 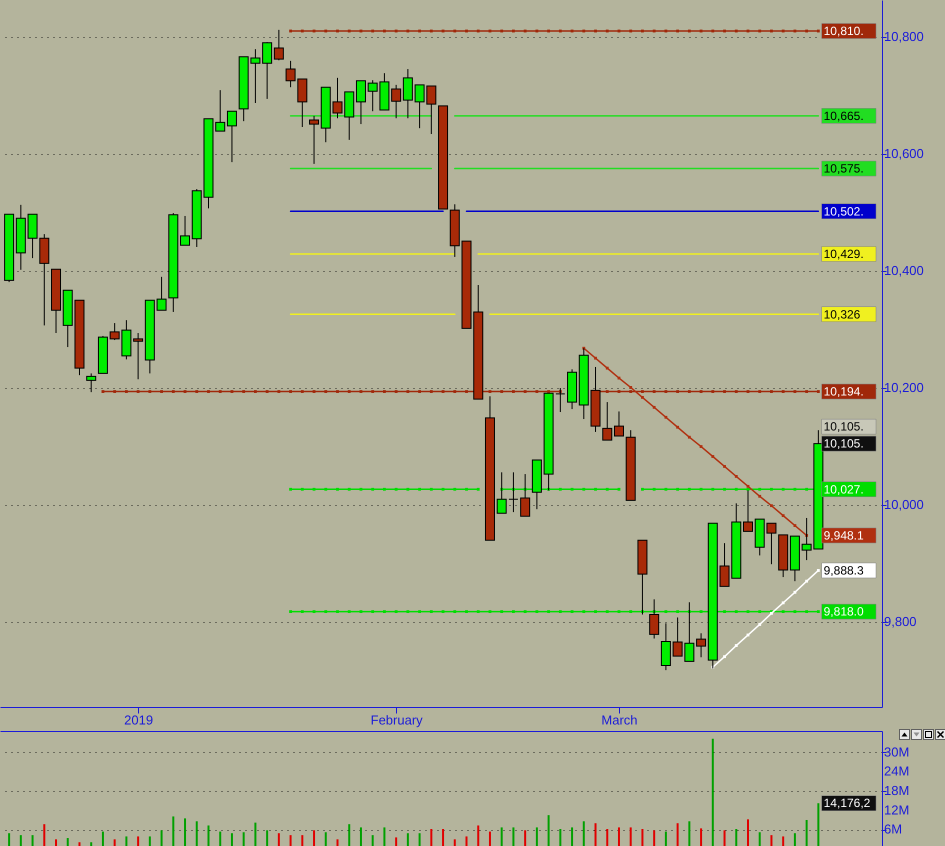 I want to click on y-tick-label: 9,800, so click(x=900, y=622).